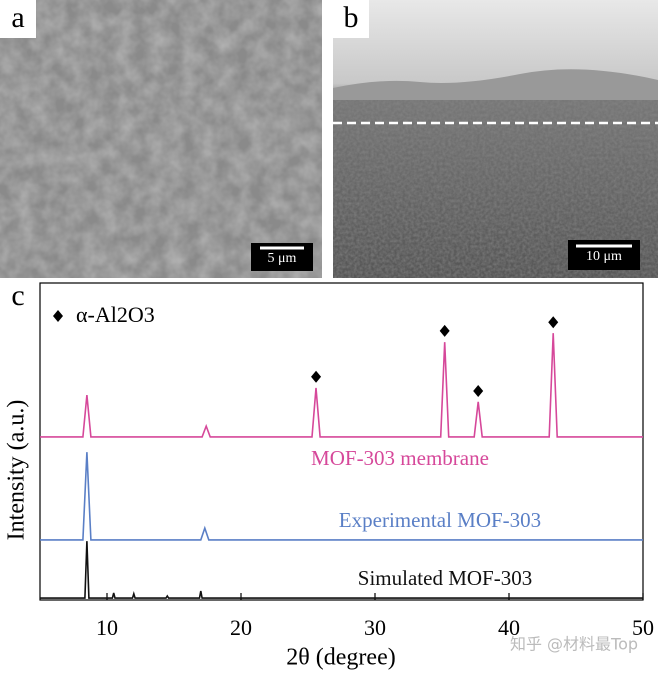  Describe the element at coordinates (604, 256) in the screenshot. I see `scale-bar-label: 10 μm` at that location.